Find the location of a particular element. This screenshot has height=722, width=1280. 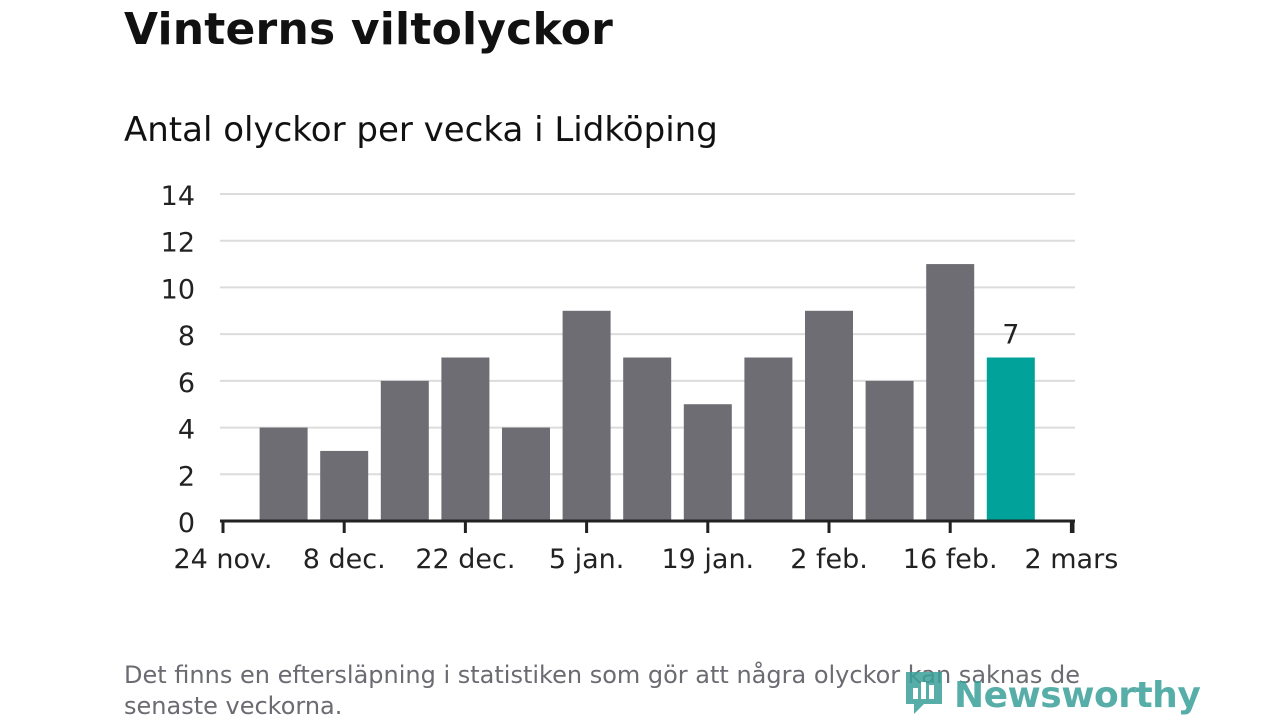

x-axis is located at coordinates (647, 526).